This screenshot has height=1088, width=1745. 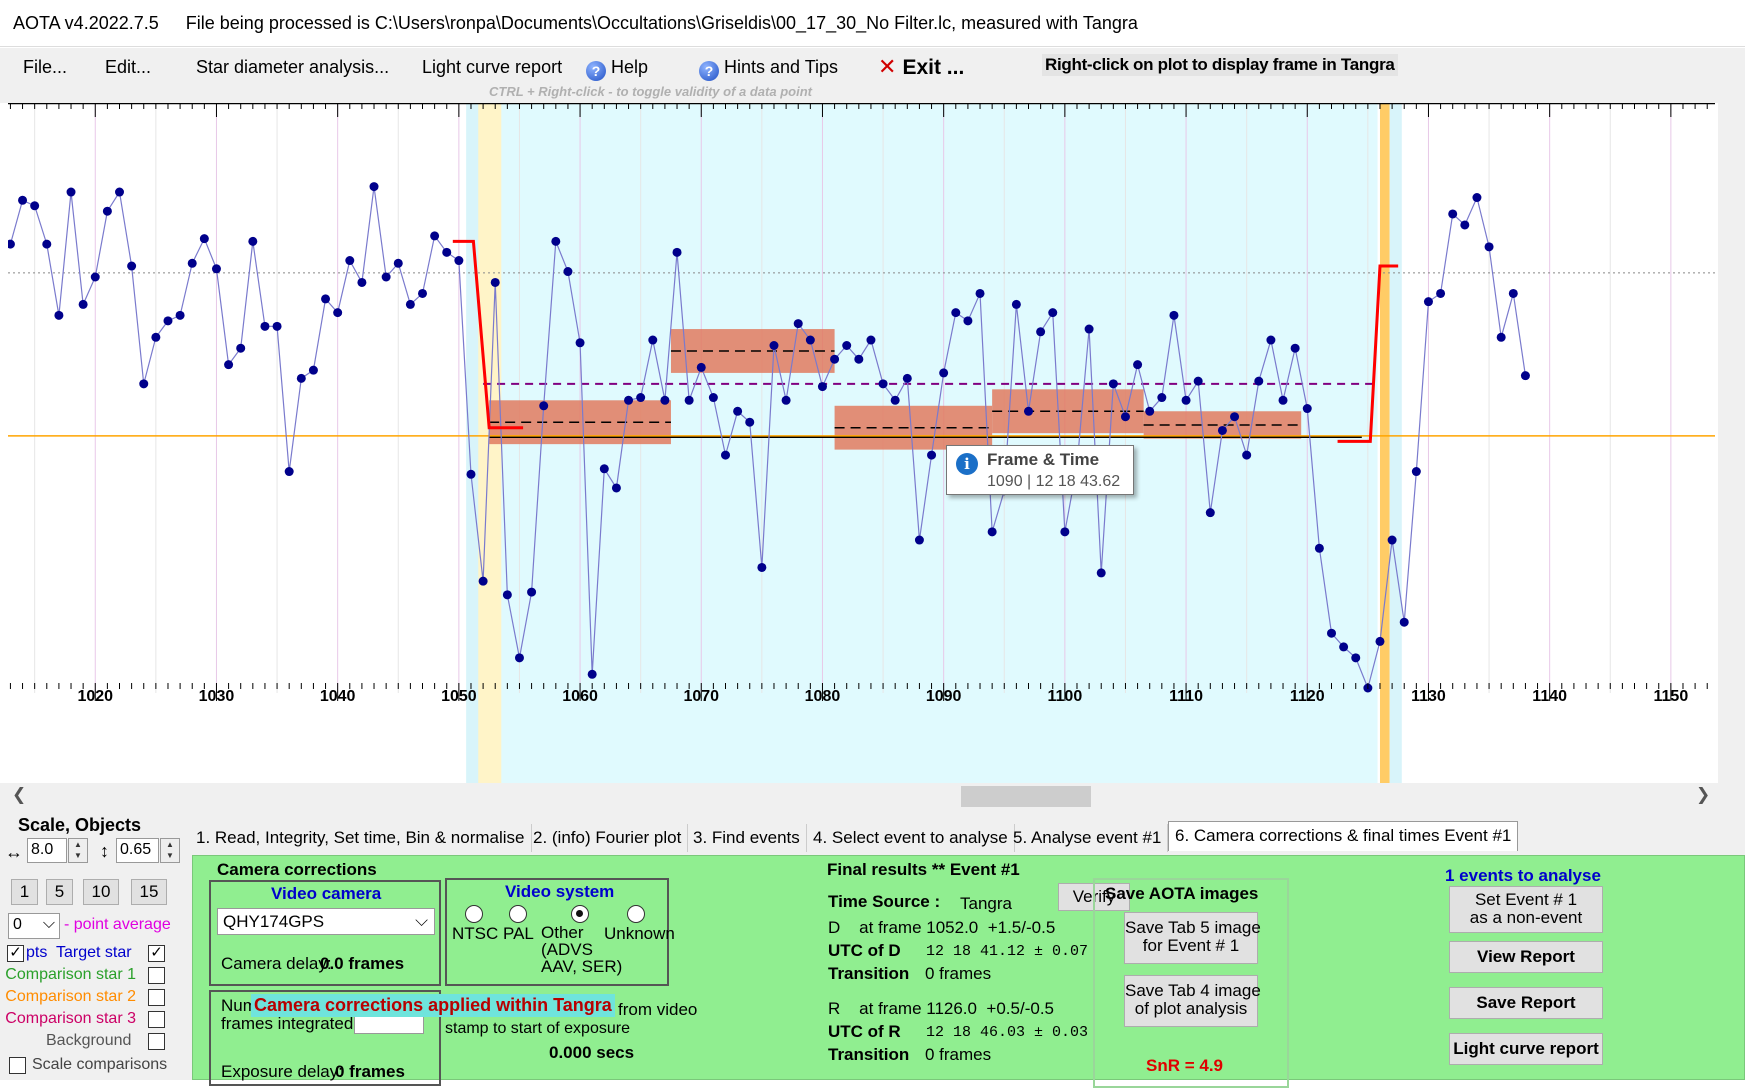 What do you see at coordinates (137, 850) in the screenshot?
I see `vertical-scale-input: 0.65` at bounding box center [137, 850].